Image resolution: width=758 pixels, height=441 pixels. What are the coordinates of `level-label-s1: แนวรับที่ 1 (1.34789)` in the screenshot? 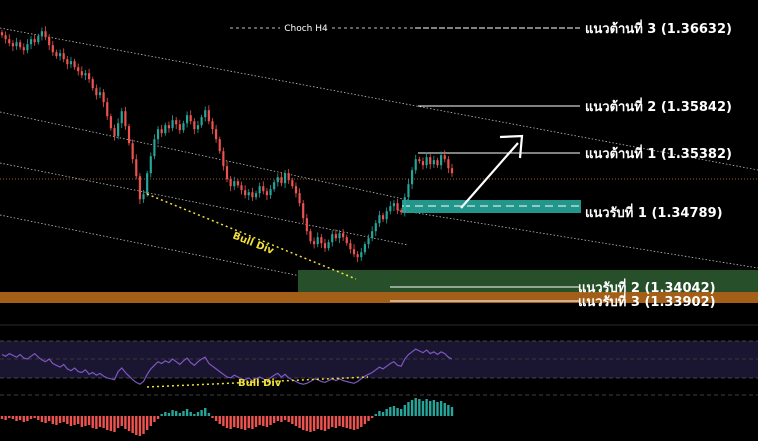 It's located at (654, 212).